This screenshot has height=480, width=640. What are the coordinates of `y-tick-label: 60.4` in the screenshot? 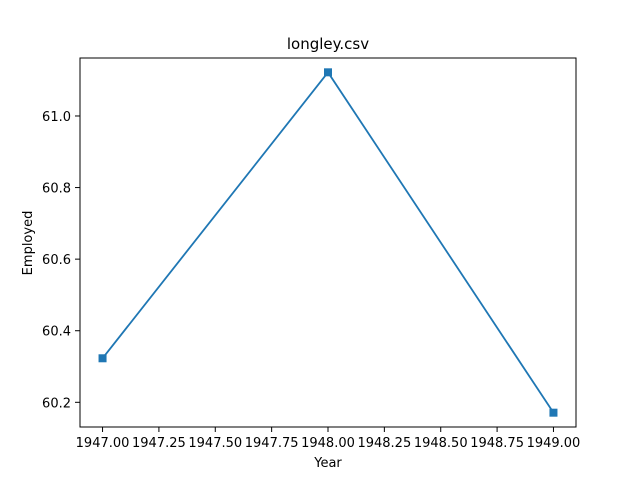 It's located at (56, 332).